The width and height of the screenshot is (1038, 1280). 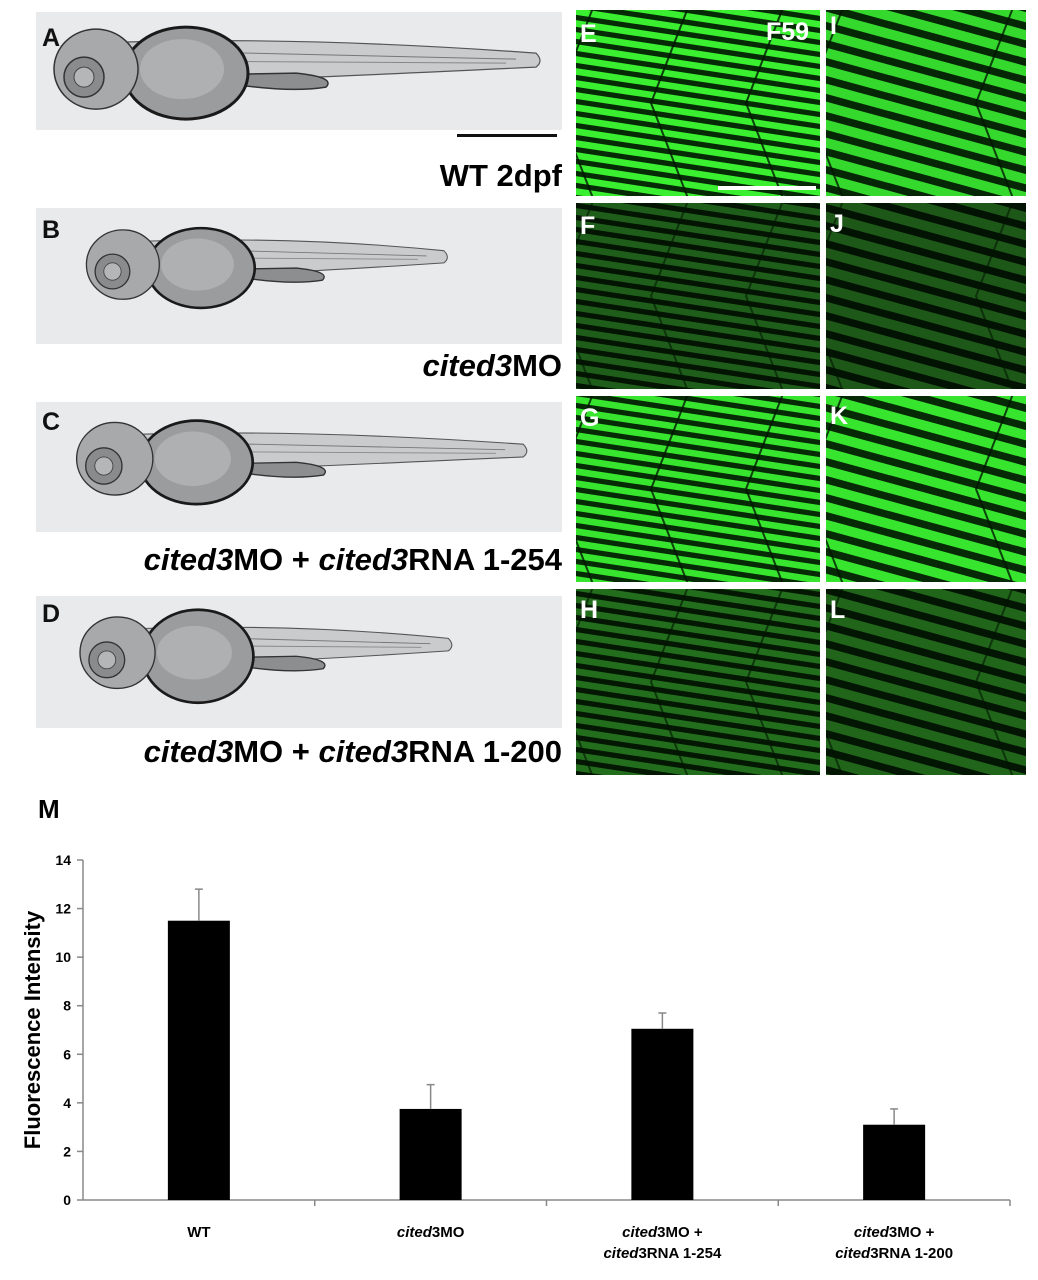 What do you see at coordinates (63, 909) in the screenshot?
I see `y-tick-label: 12` at bounding box center [63, 909].